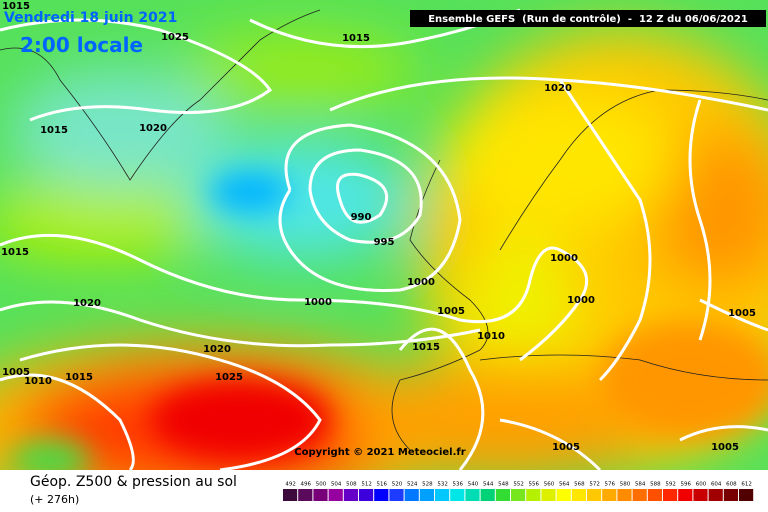 The width and height of the screenshot is (768, 512). I want to click on legend-label: 516, so click(382, 485).